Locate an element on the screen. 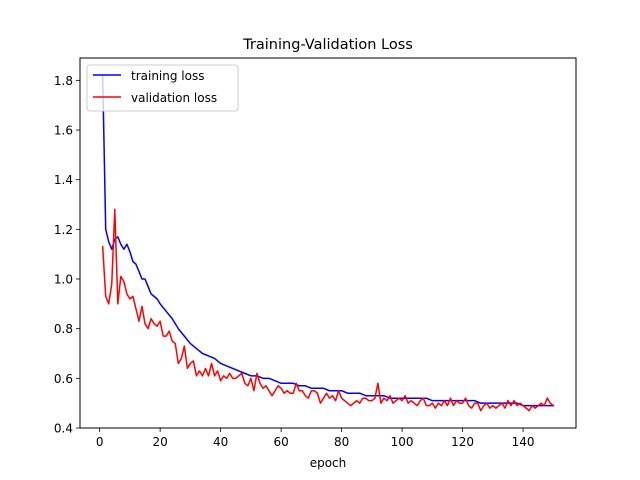 Image resolution: width=640 pixels, height=480 pixels. y-tick-label: 1.6 is located at coordinates (63, 131).